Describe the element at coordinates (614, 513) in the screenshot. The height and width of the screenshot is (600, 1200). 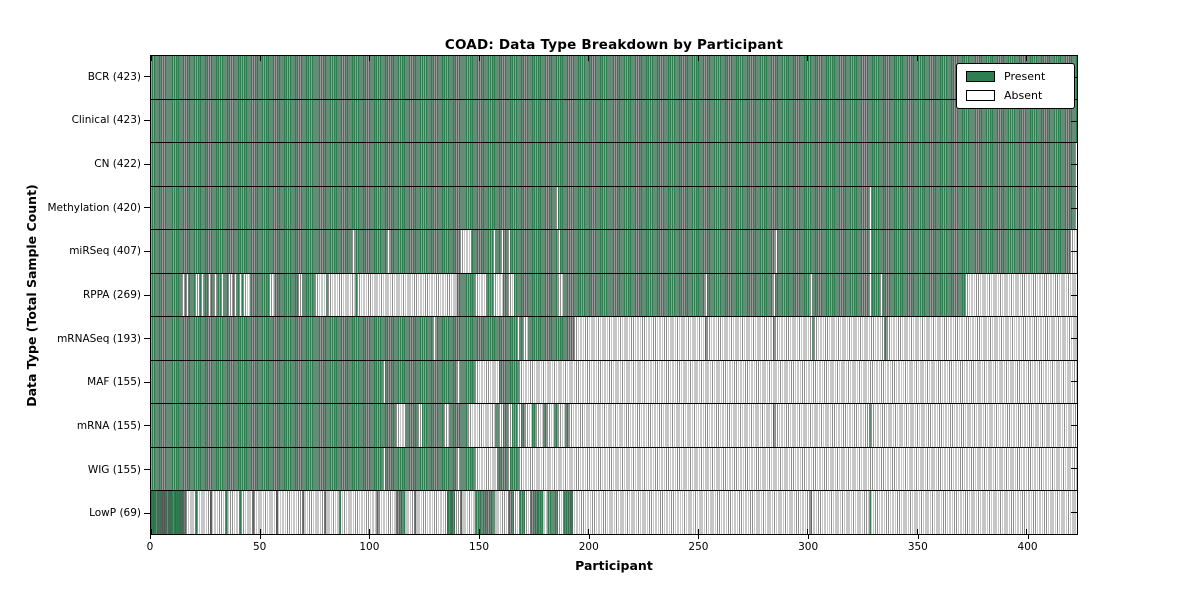
I see `heatmap-row-lowp` at that location.